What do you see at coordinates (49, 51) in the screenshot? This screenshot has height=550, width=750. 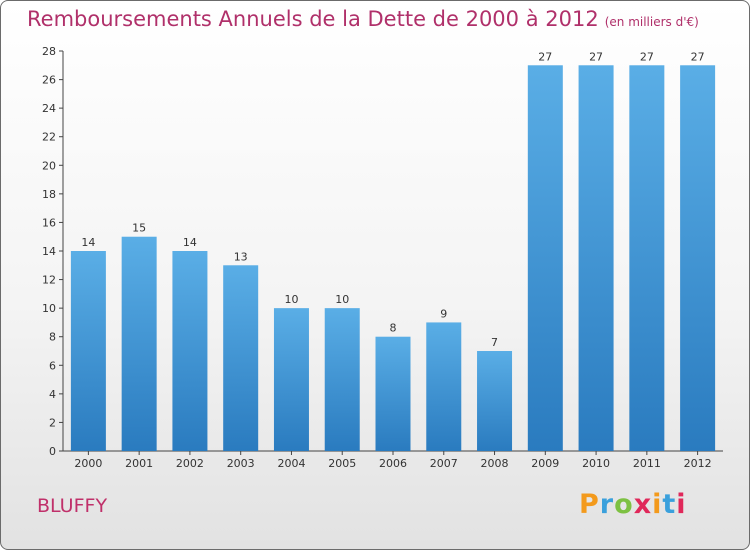 I see `y-tick-label: 28` at bounding box center [49, 51].